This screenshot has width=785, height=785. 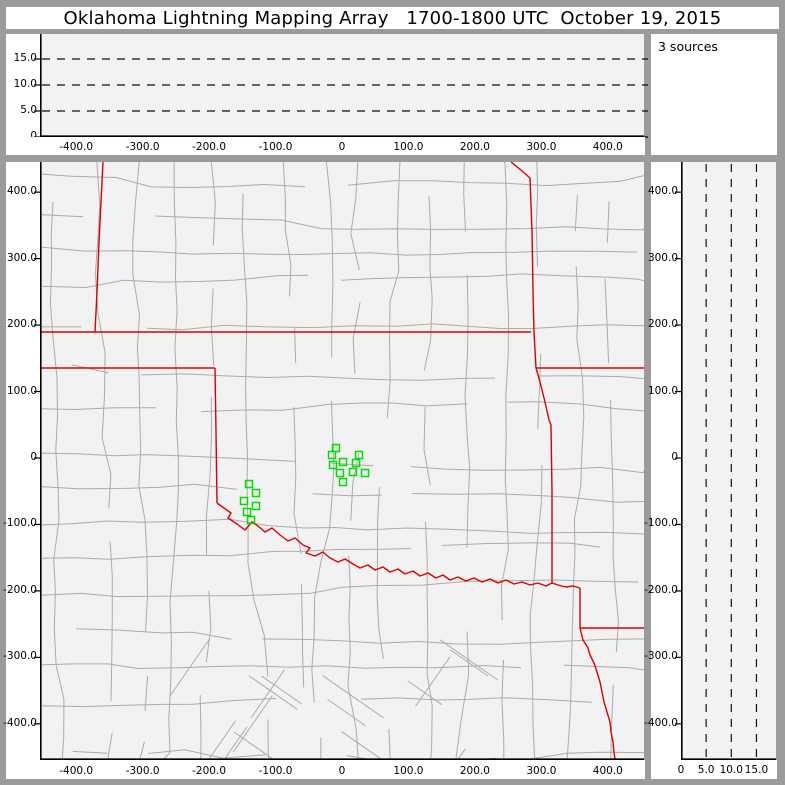 I want to click on ns-altitude-x-axis-labels: 0 5.0 10.0 15.0, so click(x=714, y=769).